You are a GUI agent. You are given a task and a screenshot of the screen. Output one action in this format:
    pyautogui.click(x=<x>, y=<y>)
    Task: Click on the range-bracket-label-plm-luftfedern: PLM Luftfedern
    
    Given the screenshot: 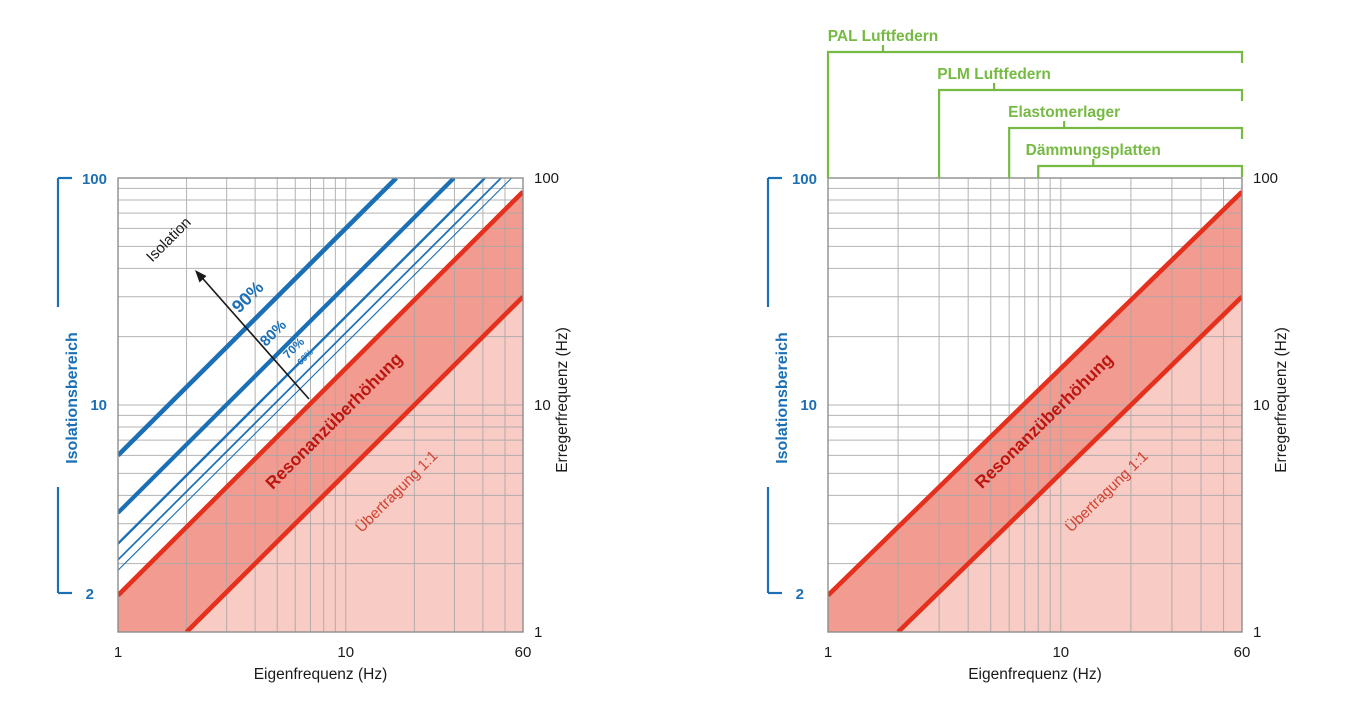 What is the action you would take?
    pyautogui.click(x=994, y=74)
    